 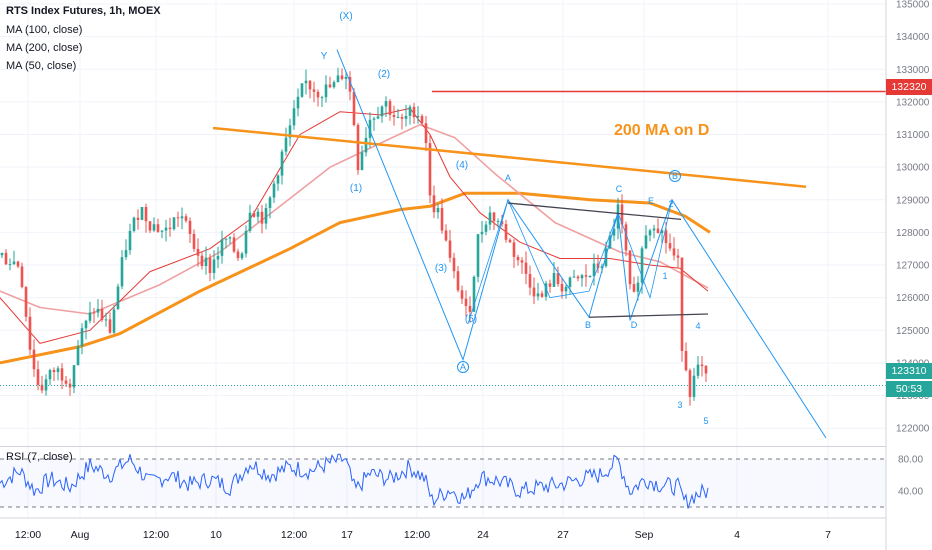 I want to click on wave-3-label: (3), so click(x=441, y=268).